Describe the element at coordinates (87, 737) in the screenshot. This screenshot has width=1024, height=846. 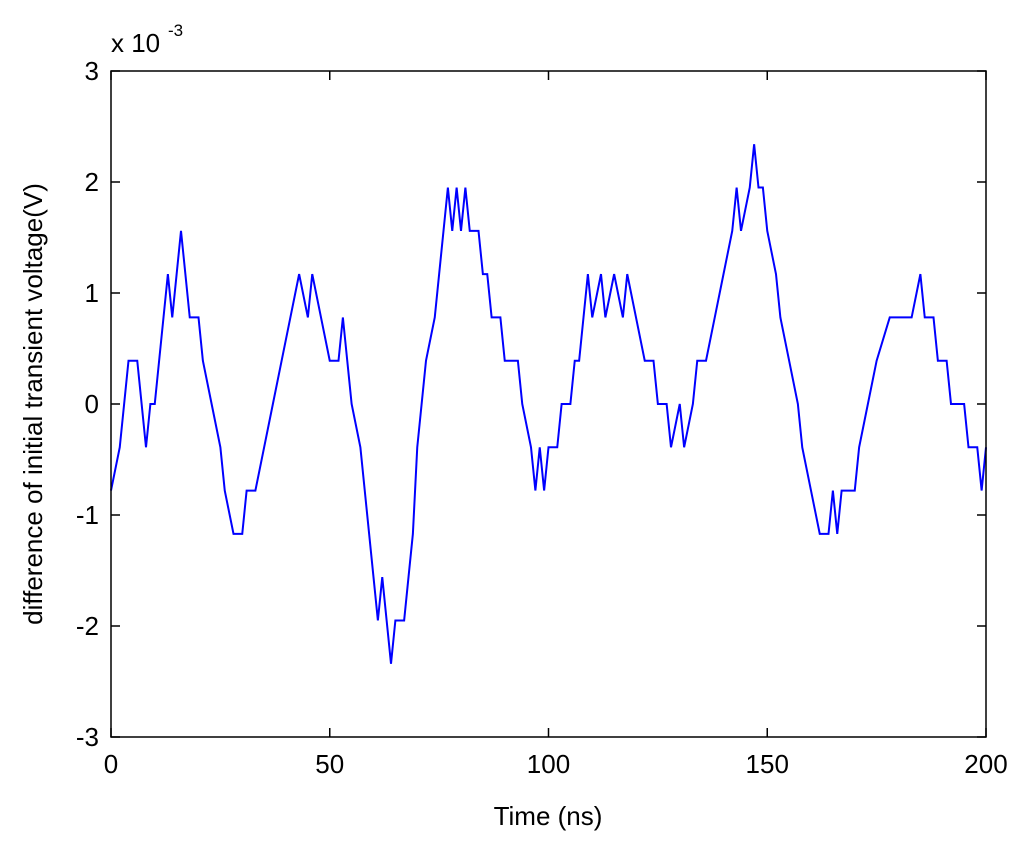
I see `y-tick-label: -3` at that location.